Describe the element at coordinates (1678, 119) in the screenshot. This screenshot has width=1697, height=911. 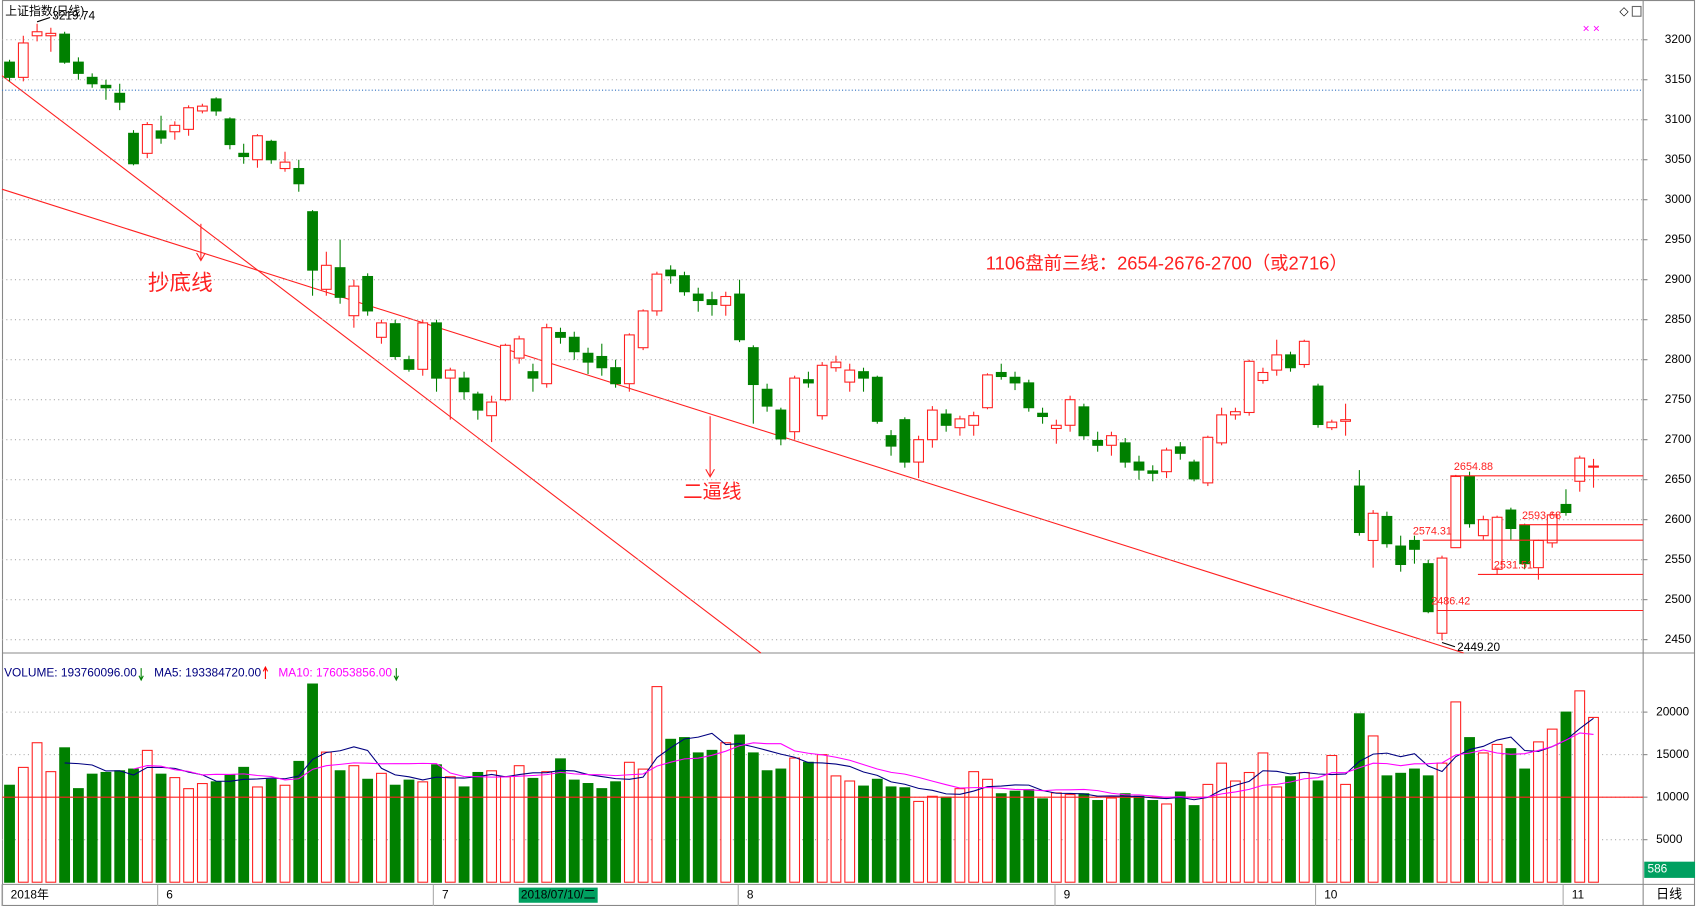
I see `y-tick-label: 3100` at that location.